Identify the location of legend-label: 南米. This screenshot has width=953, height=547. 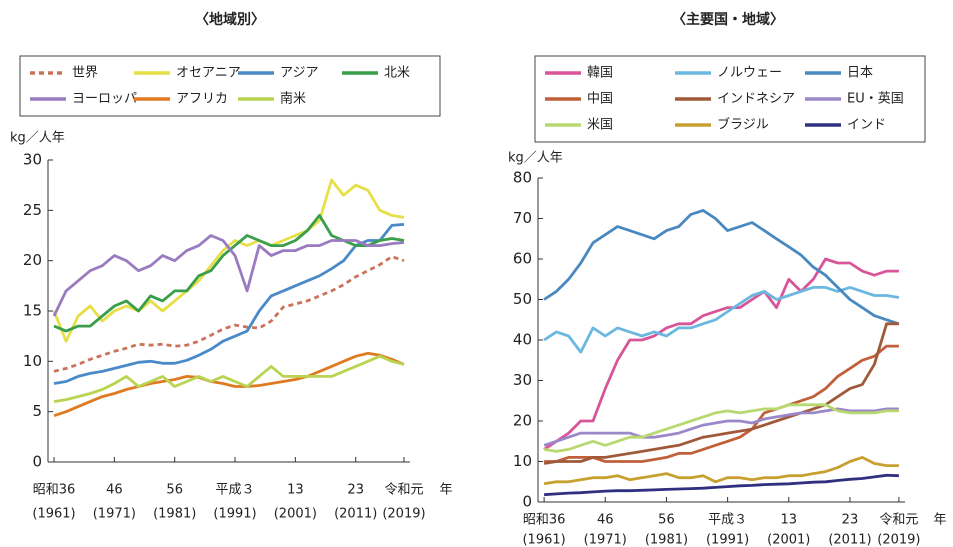
(293, 99).